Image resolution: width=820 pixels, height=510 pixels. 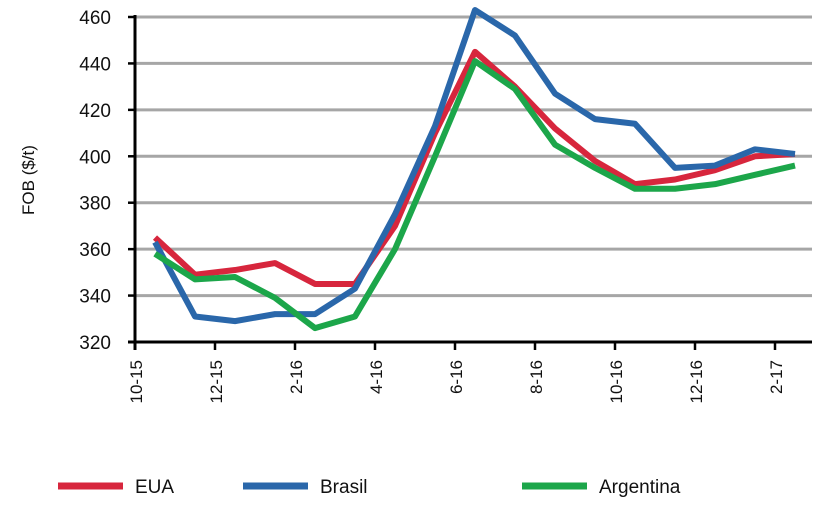 What do you see at coordinates (95, 111) in the screenshot?
I see `y-tick-label: 420` at bounding box center [95, 111].